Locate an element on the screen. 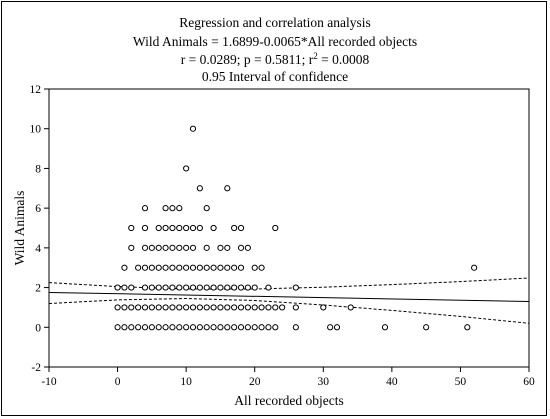 Image resolution: width=550 pixels, height=419 pixels. stat-r2: 0.0008 is located at coordinates (350, 59).